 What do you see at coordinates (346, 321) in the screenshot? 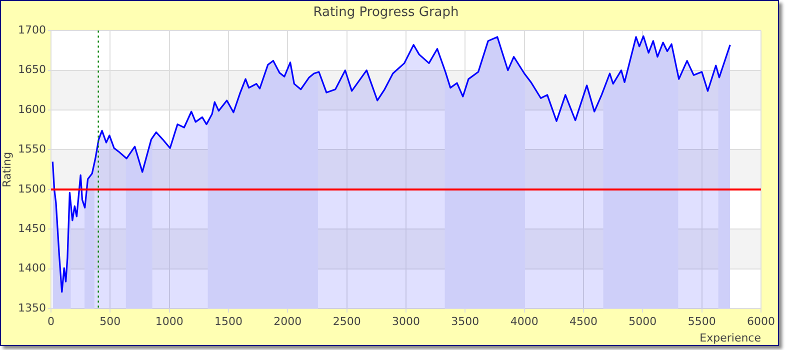
I see `x-tick-label: 2500` at bounding box center [346, 321].